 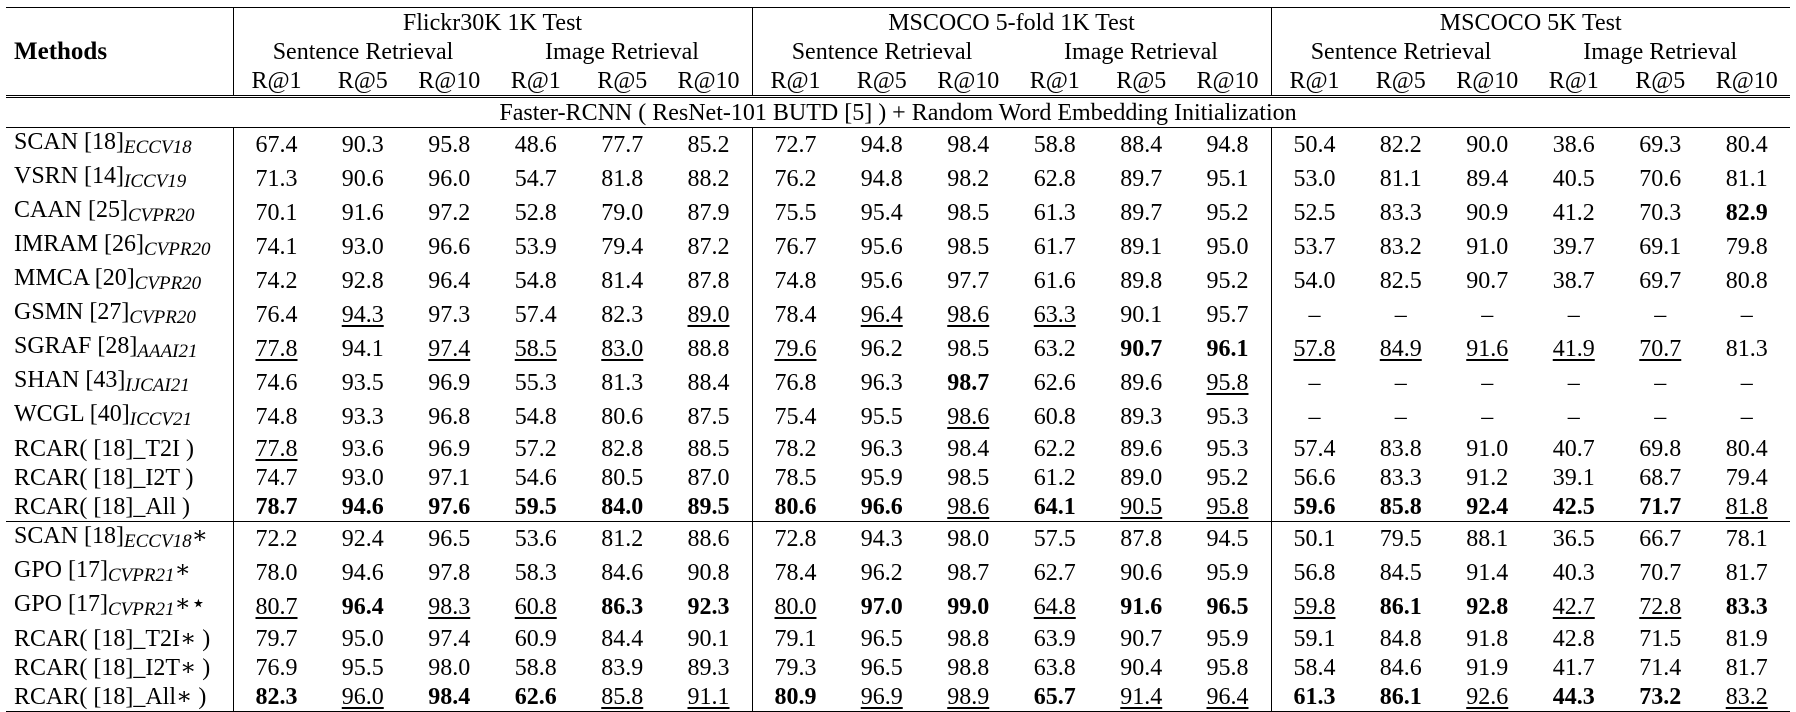 What do you see at coordinates (1573, 539) in the screenshot?
I see `value: 36.5` at bounding box center [1573, 539].